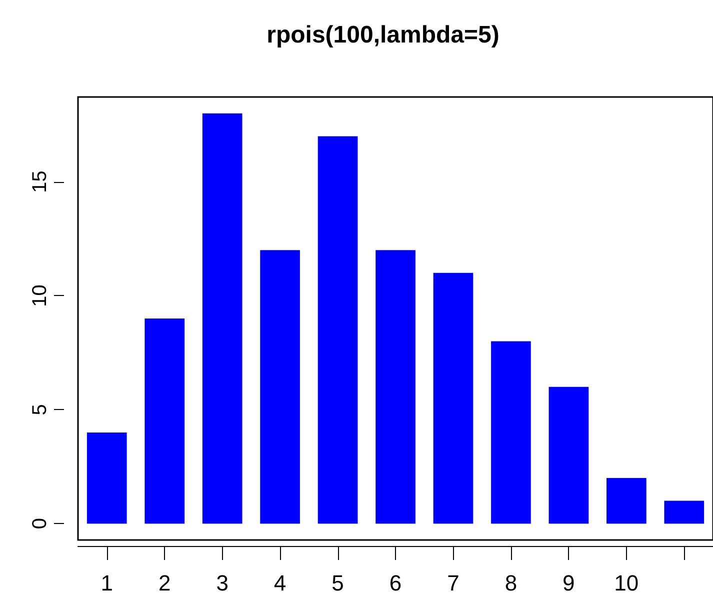 Image resolution: width=713 pixels, height=612 pixels. What do you see at coordinates (106, 583) in the screenshot?
I see `x-tick-label: 1` at bounding box center [106, 583].